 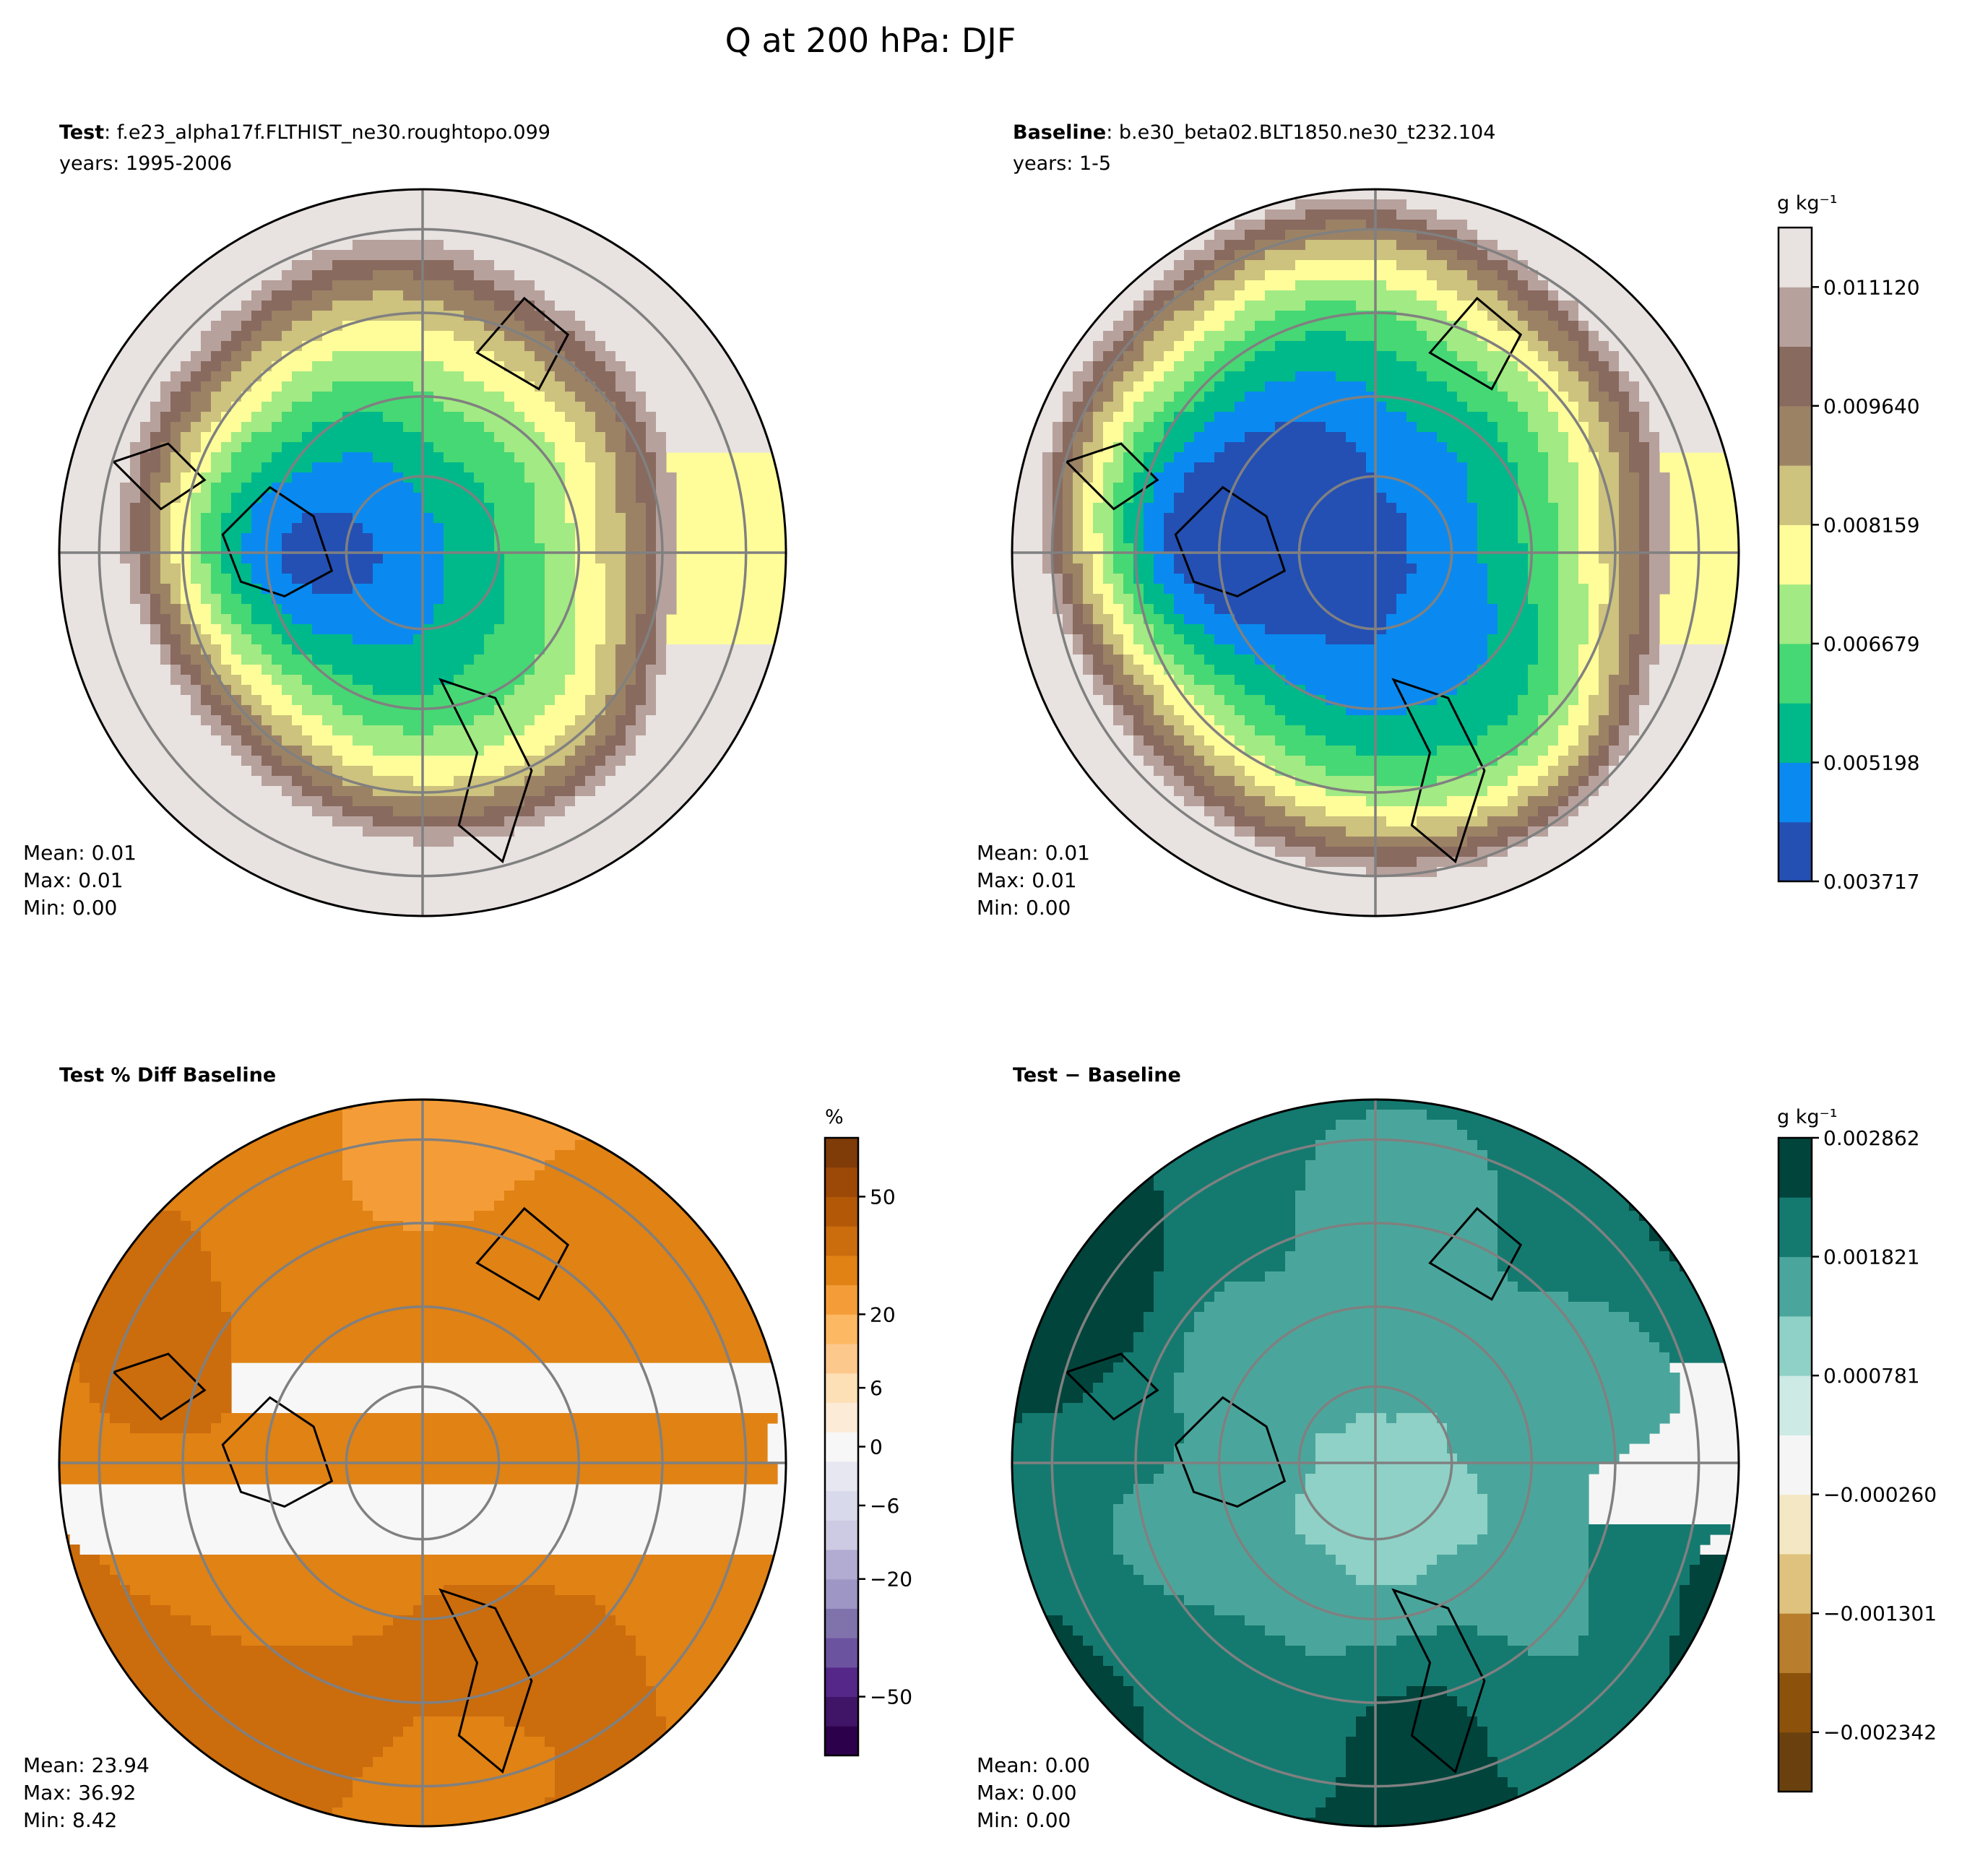 What do you see at coordinates (1033, 853) in the screenshot?
I see `stat-line: Mean: 0.01` at bounding box center [1033, 853].